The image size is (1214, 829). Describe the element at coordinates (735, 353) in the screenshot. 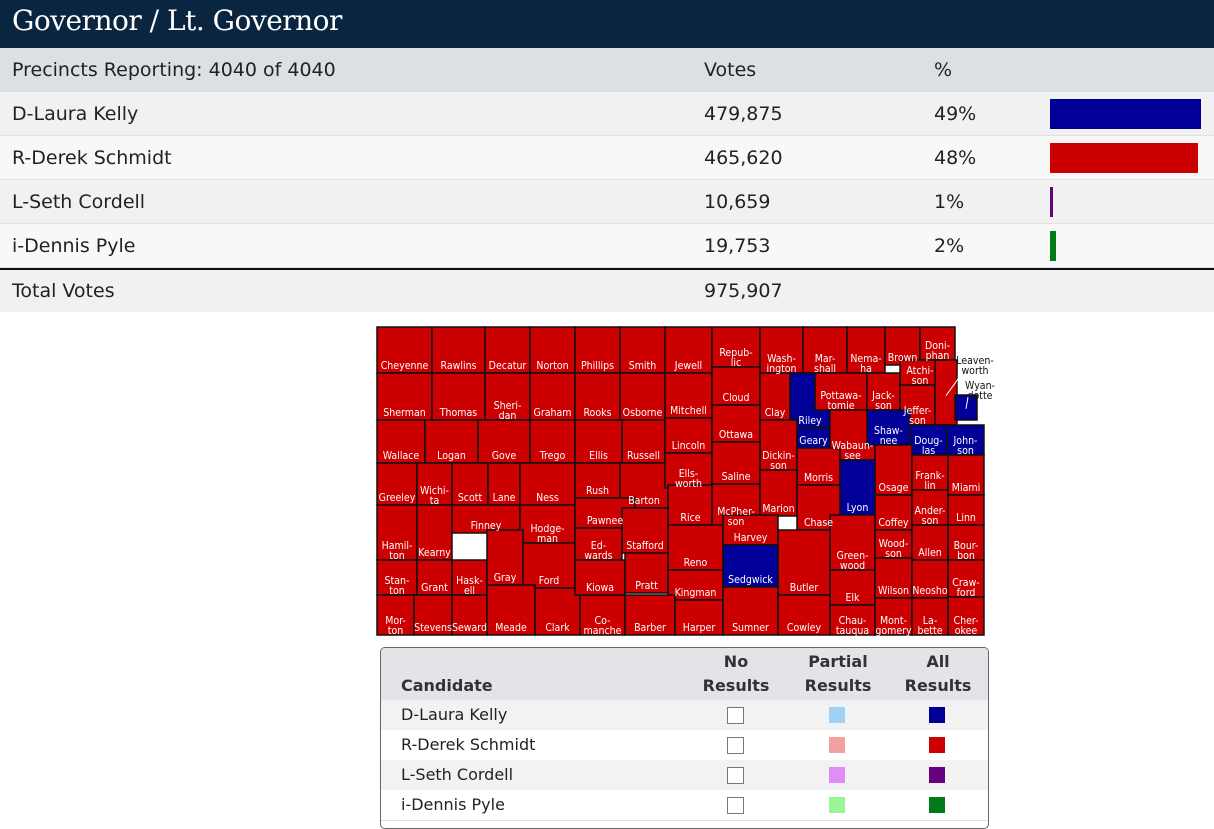

I see `county-label: Repub-` at that location.